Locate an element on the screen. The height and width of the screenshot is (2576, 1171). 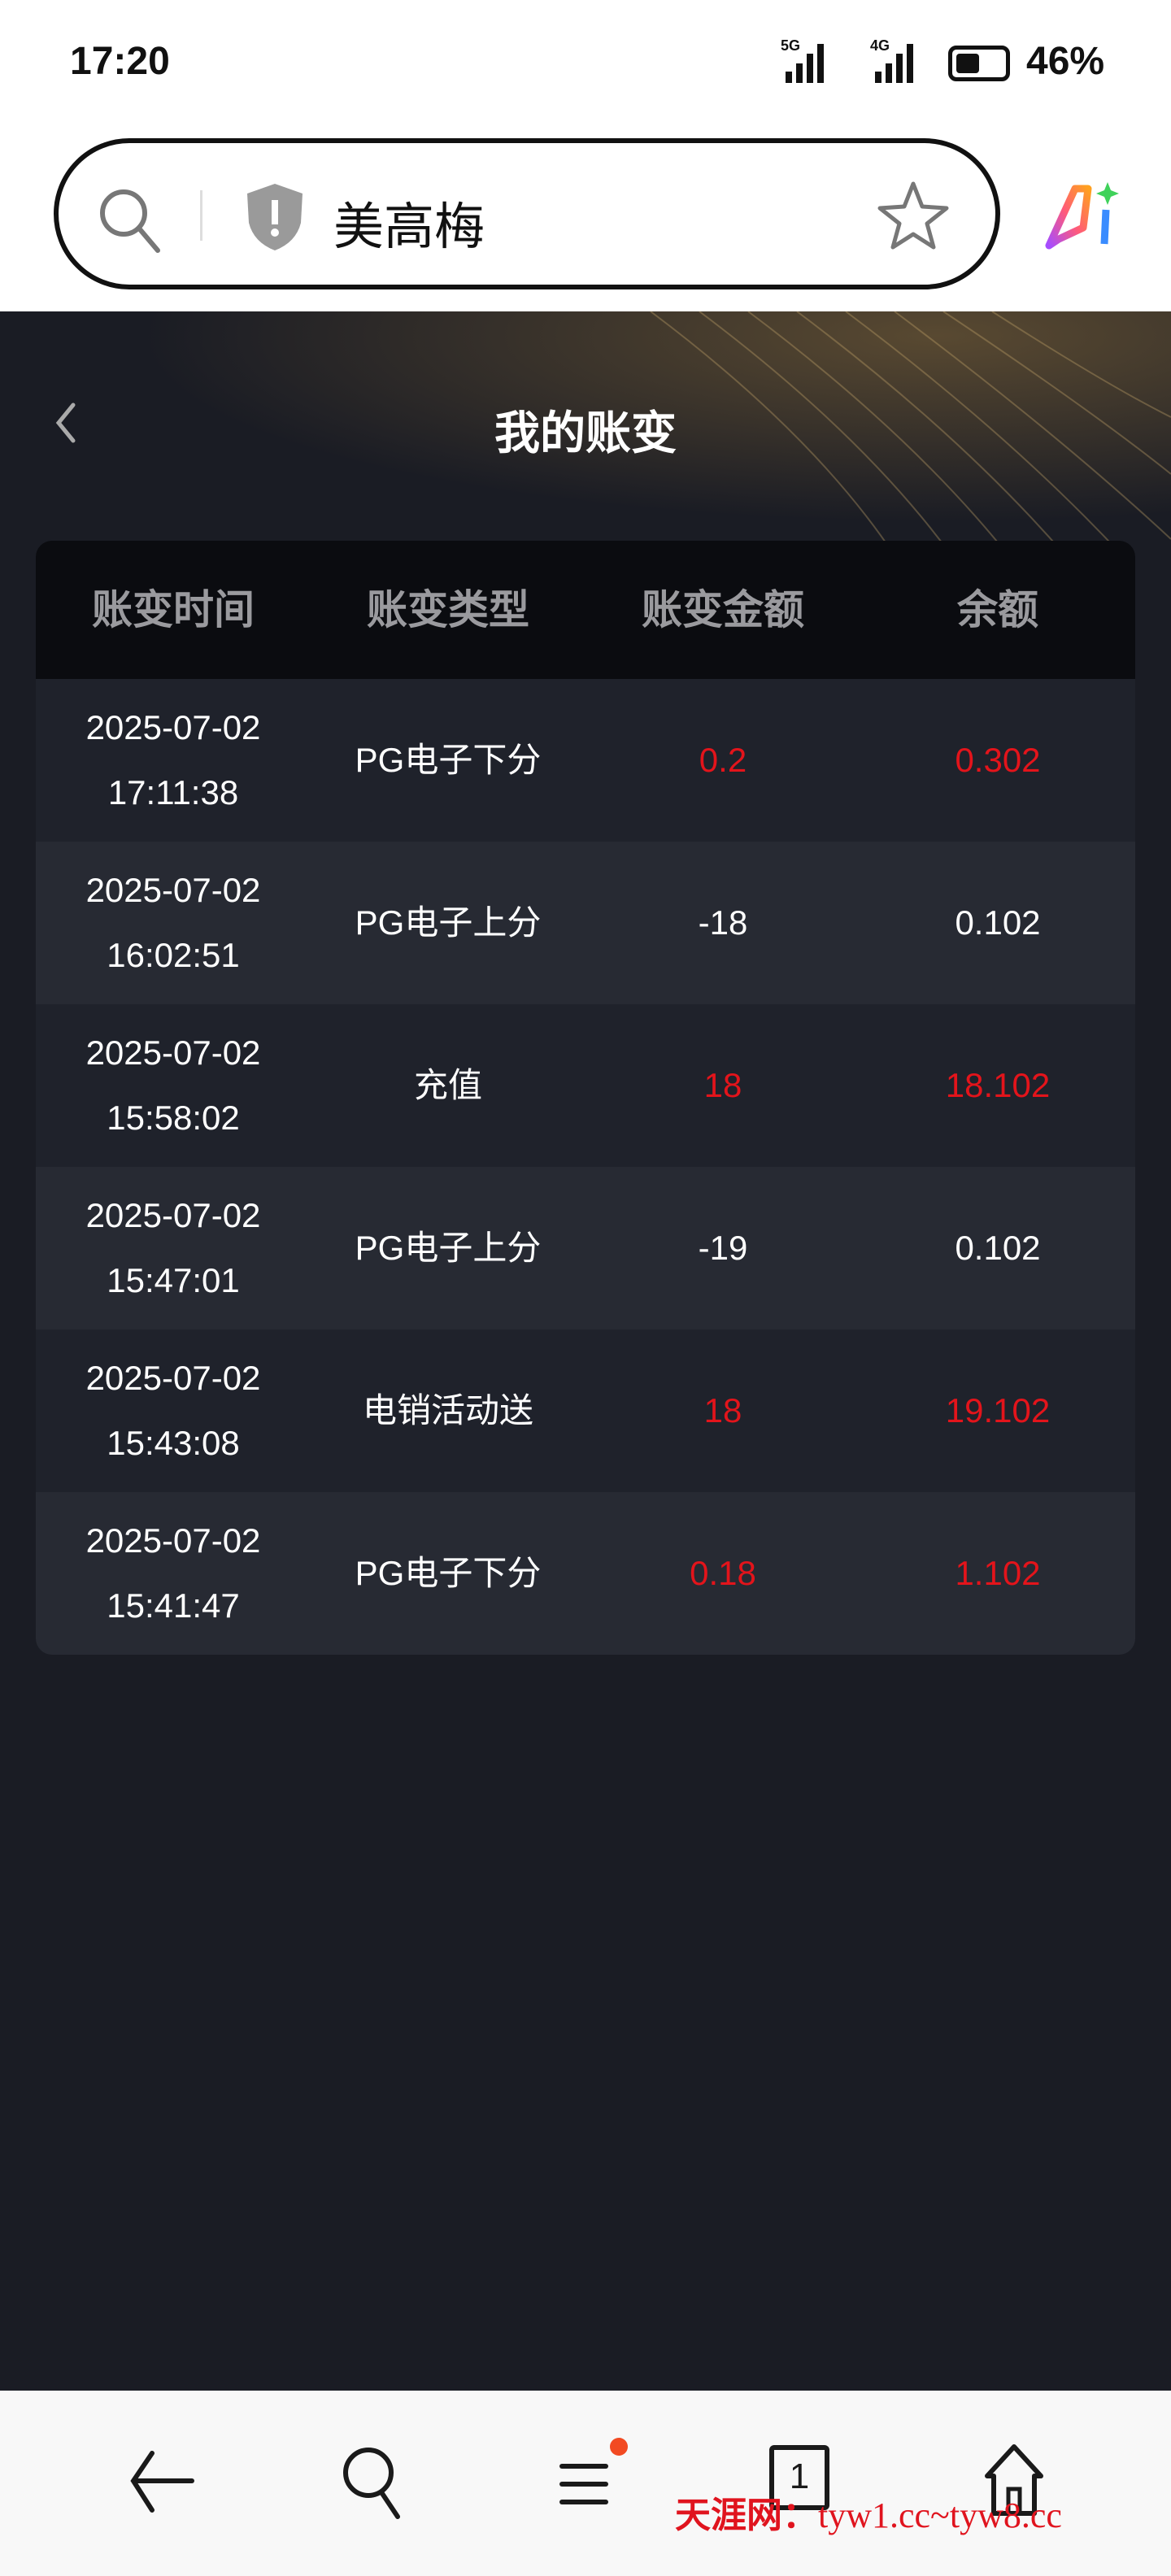
cell-time: 2025-07-02 15:43:08 is located at coordinates (174, 1411).